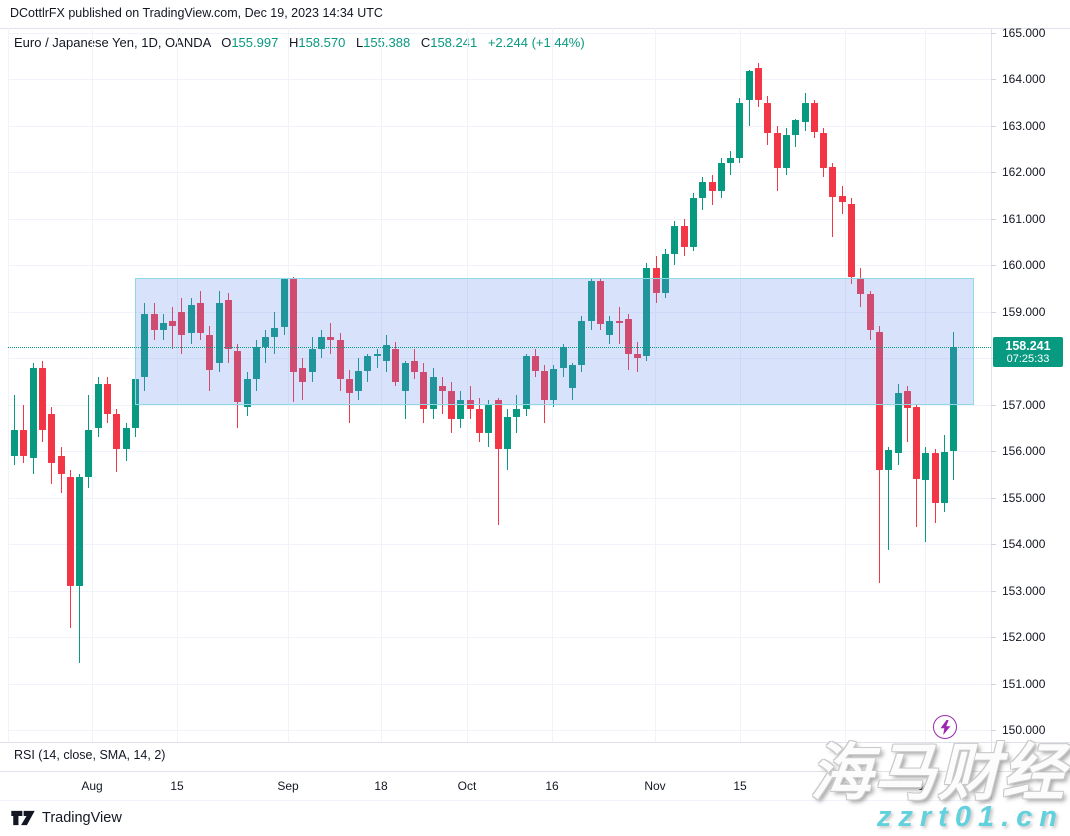 The height and width of the screenshot is (836, 1070). I want to click on lightning-bolt-icon, so click(945, 727).